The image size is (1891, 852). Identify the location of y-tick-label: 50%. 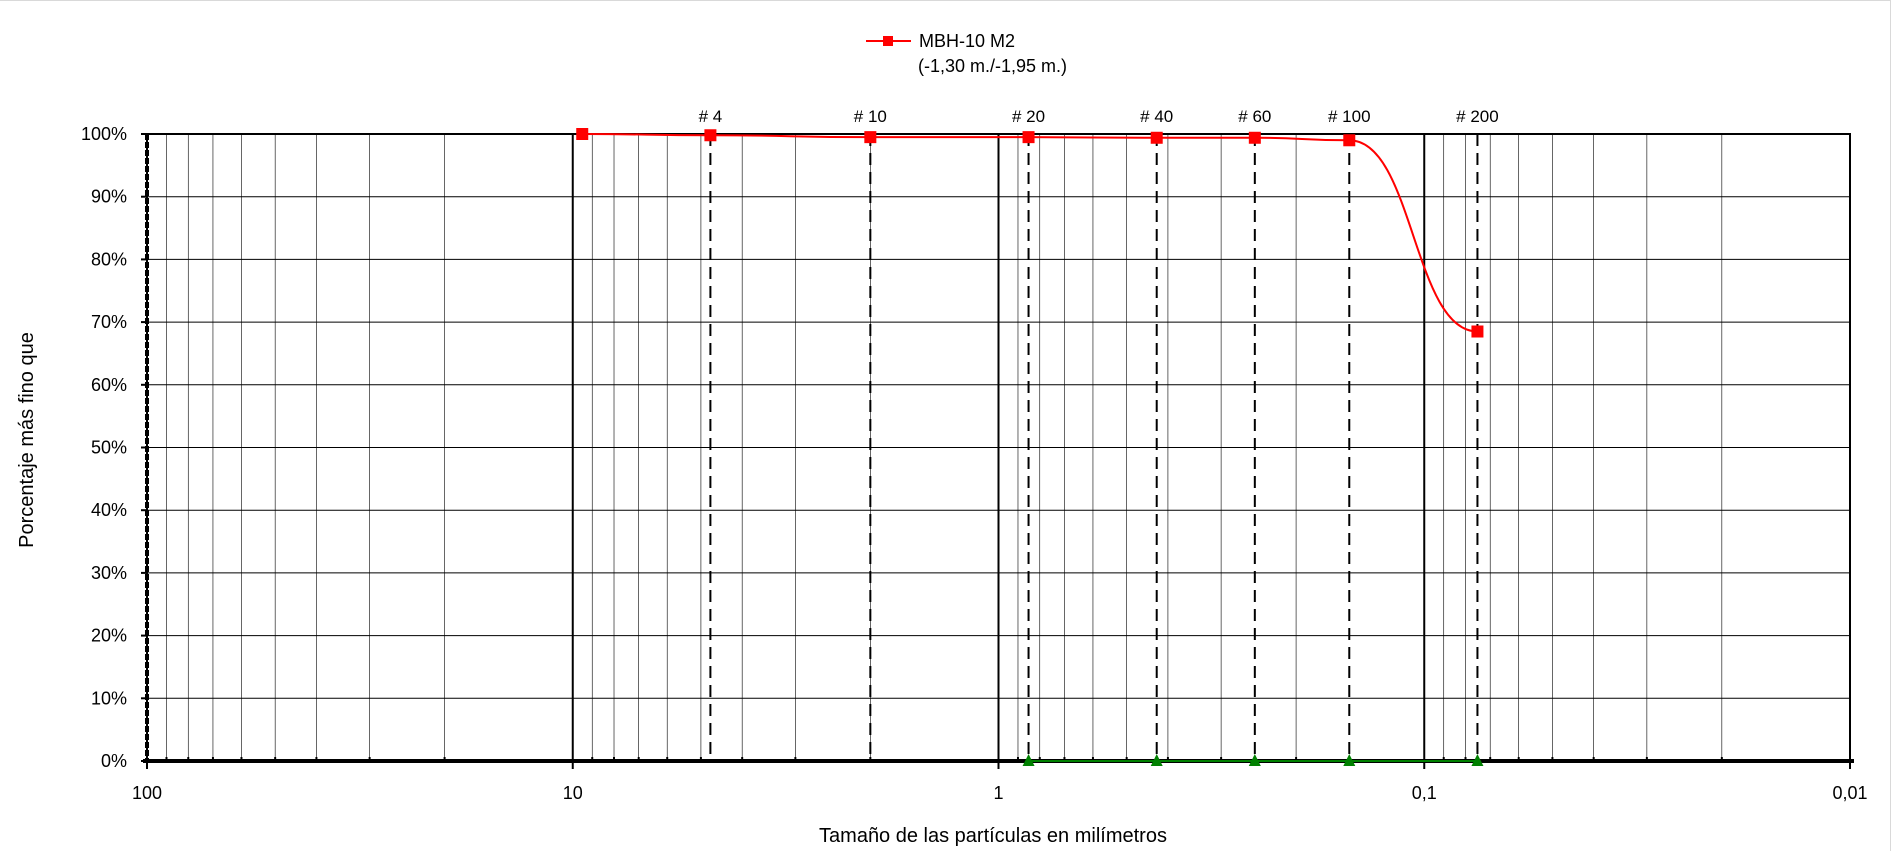
(109, 448).